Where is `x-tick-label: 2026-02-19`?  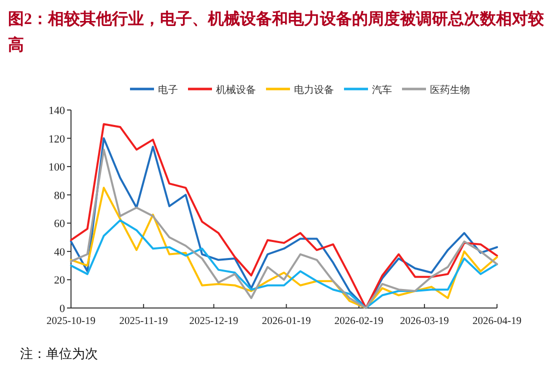
x-tick-label: 2026-02-19 is located at coordinates (359, 321).